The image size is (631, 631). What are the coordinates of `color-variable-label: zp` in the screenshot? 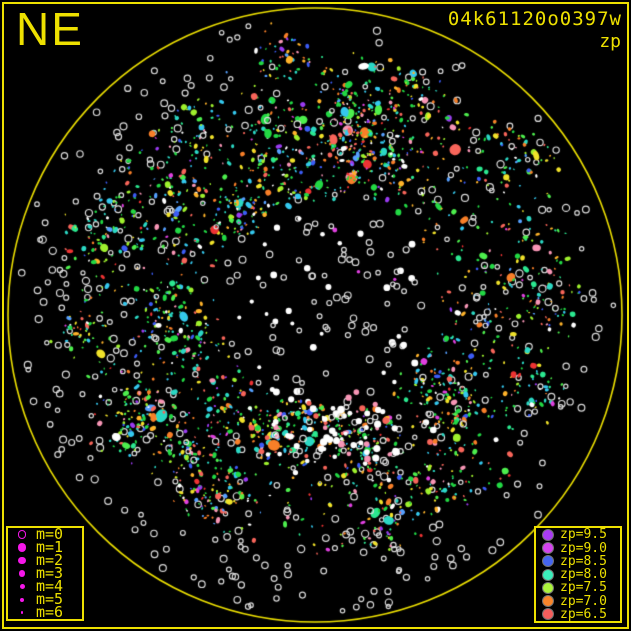 It's located at (610, 41).